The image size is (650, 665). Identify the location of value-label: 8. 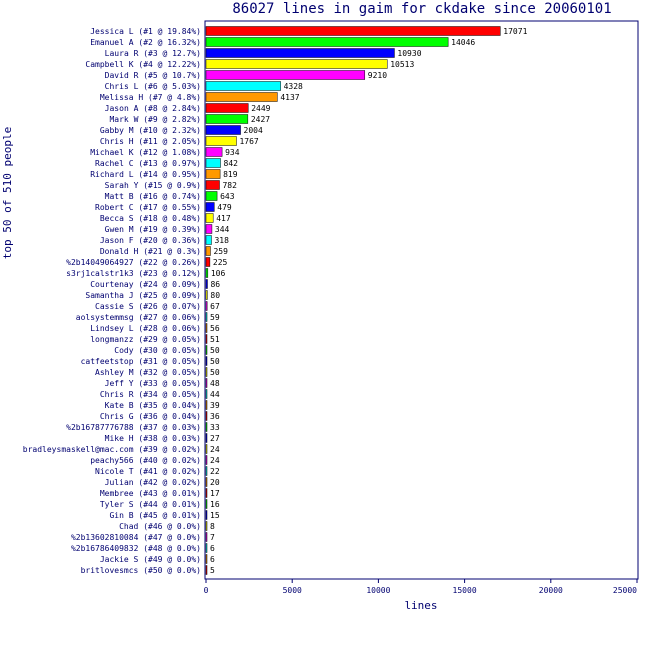
(212, 526).